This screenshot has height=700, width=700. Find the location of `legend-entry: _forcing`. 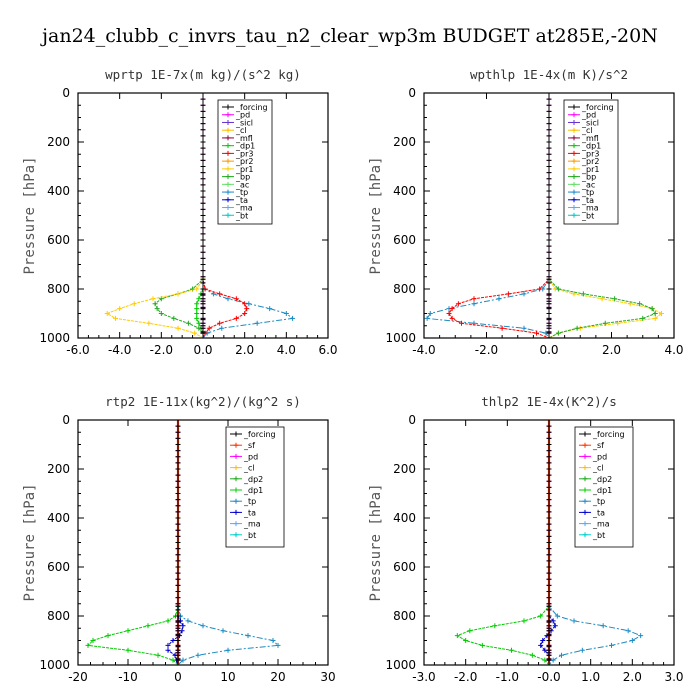

legend-entry: _forcing is located at coordinates (251, 107).